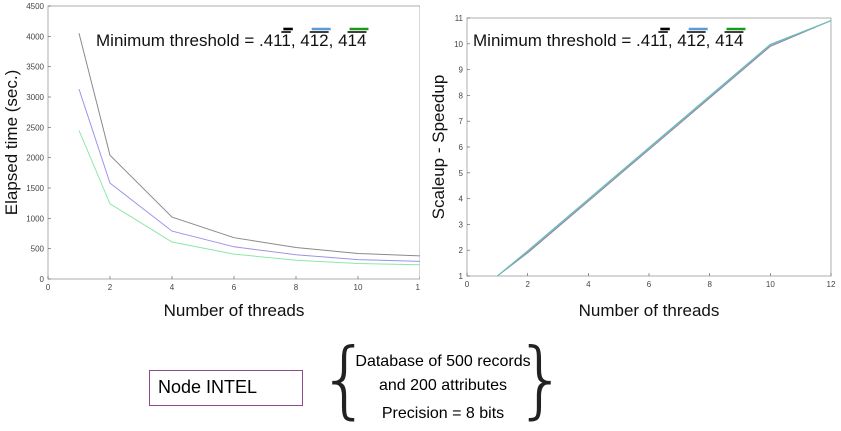 The image size is (841, 431). I want to click on y-tick-label: 6, so click(461, 147).